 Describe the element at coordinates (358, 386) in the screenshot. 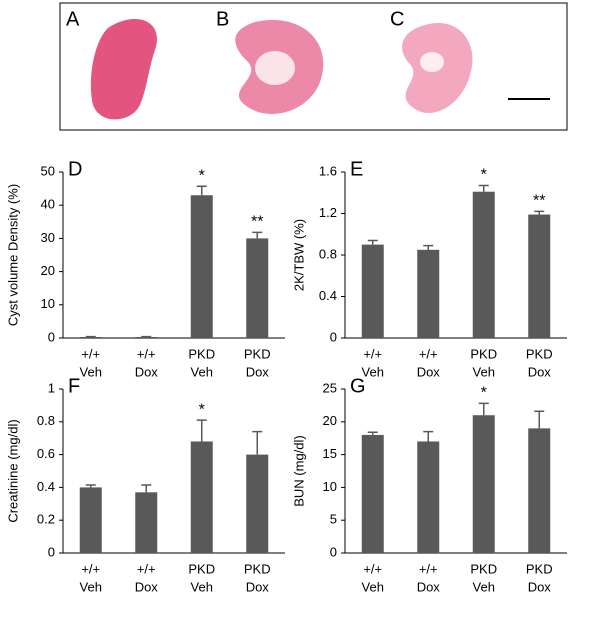

I see `panel-label: G` at that location.